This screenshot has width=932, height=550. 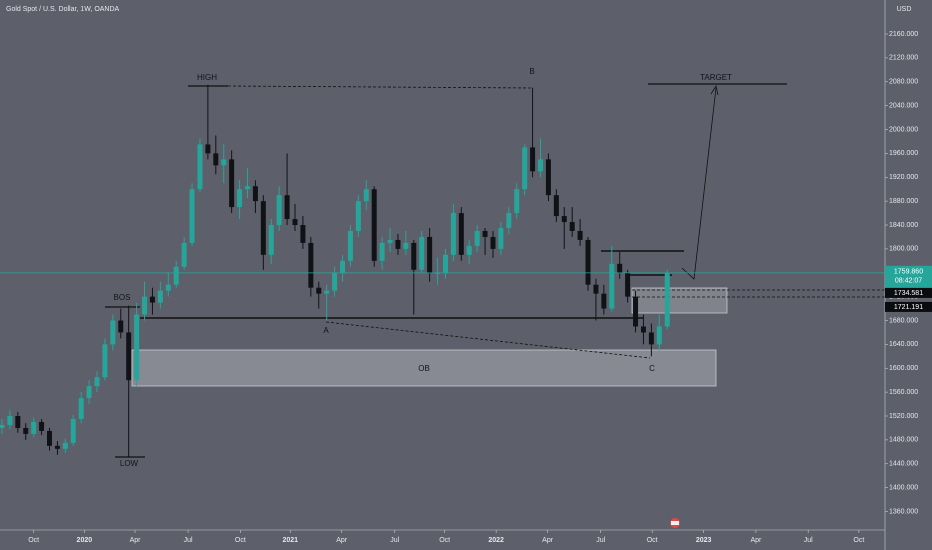 I want to click on current-price-box, so click(x=908, y=276).